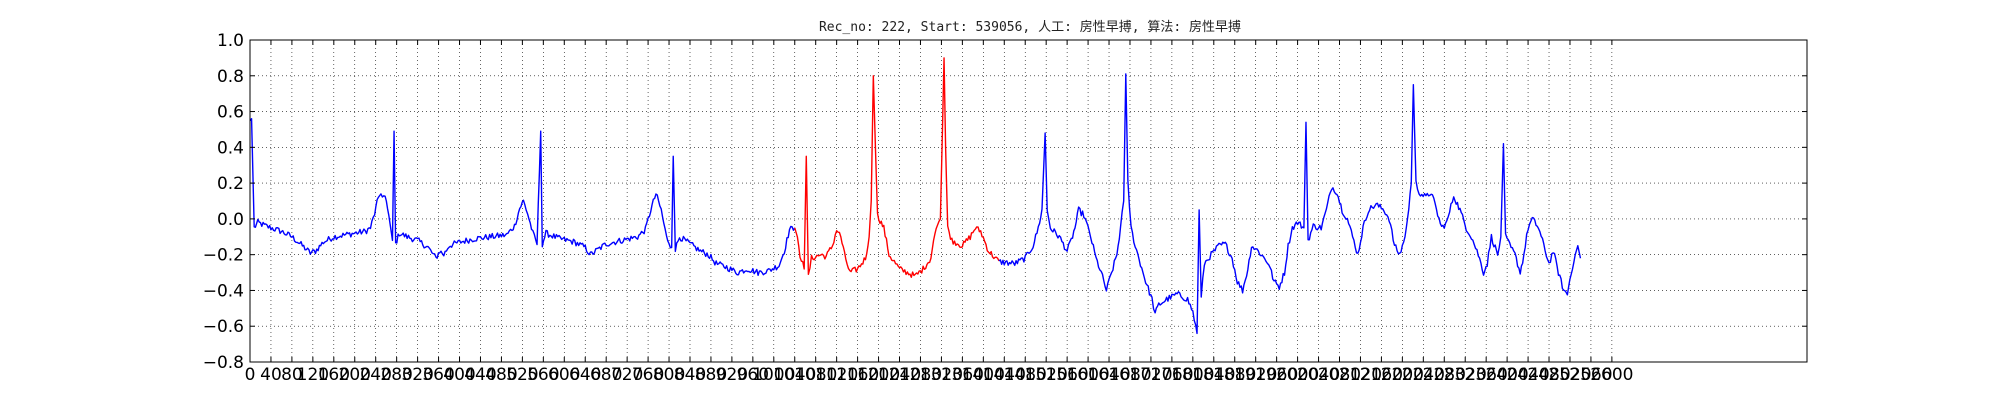  What do you see at coordinates (543, 375) in the screenshot?
I see `x-tick-label: 560` at bounding box center [543, 375].